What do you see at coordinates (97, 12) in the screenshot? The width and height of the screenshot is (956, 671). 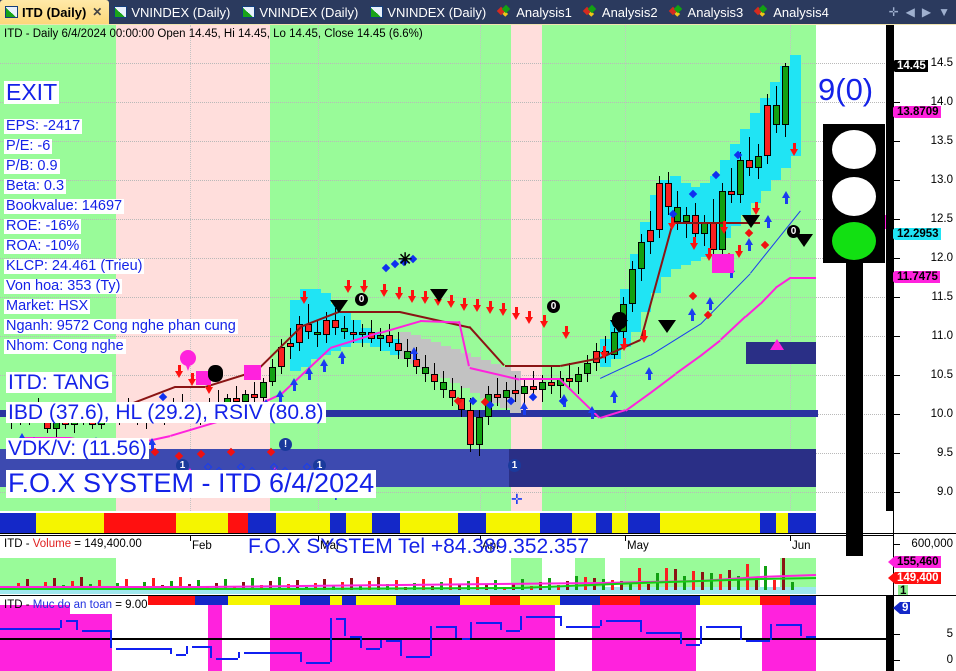 I see `close-icon: ✕` at bounding box center [97, 12].